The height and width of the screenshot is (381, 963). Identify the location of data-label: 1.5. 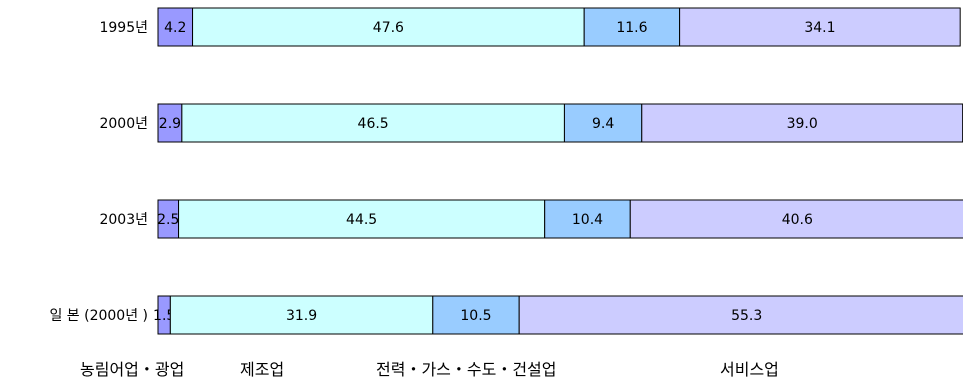
(164, 316).